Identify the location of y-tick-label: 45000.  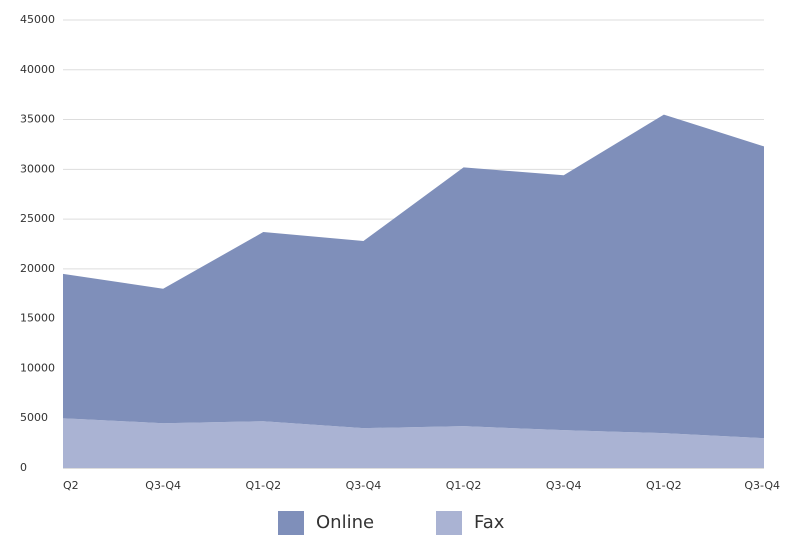
(37, 19).